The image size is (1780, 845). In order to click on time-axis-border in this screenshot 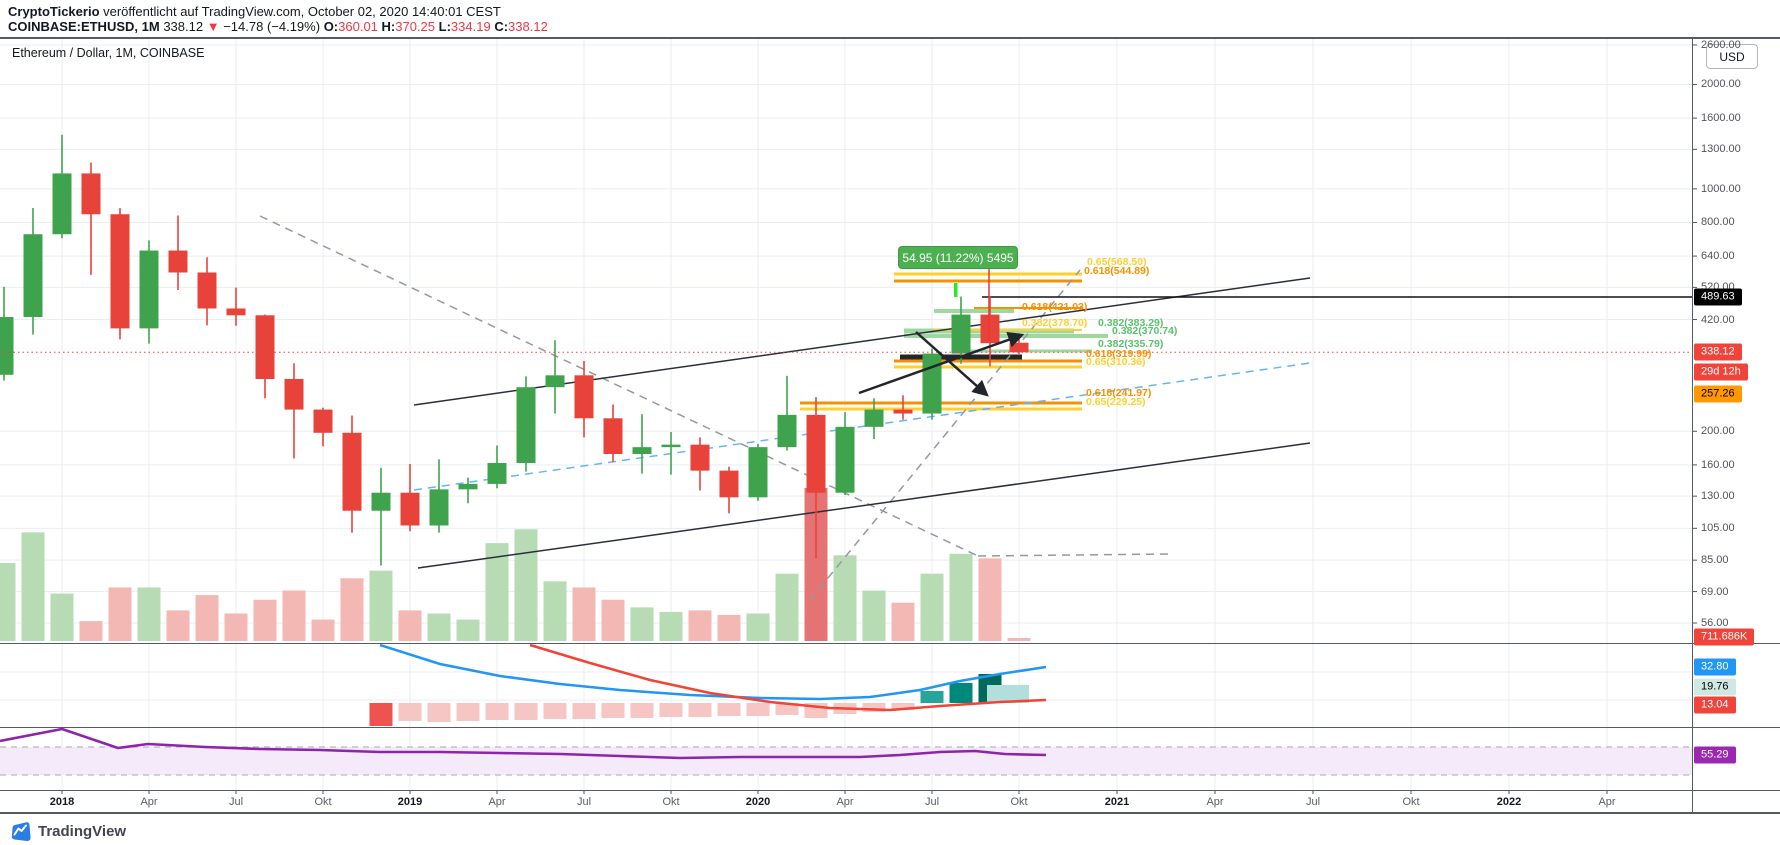, I will do `click(890, 790)`.